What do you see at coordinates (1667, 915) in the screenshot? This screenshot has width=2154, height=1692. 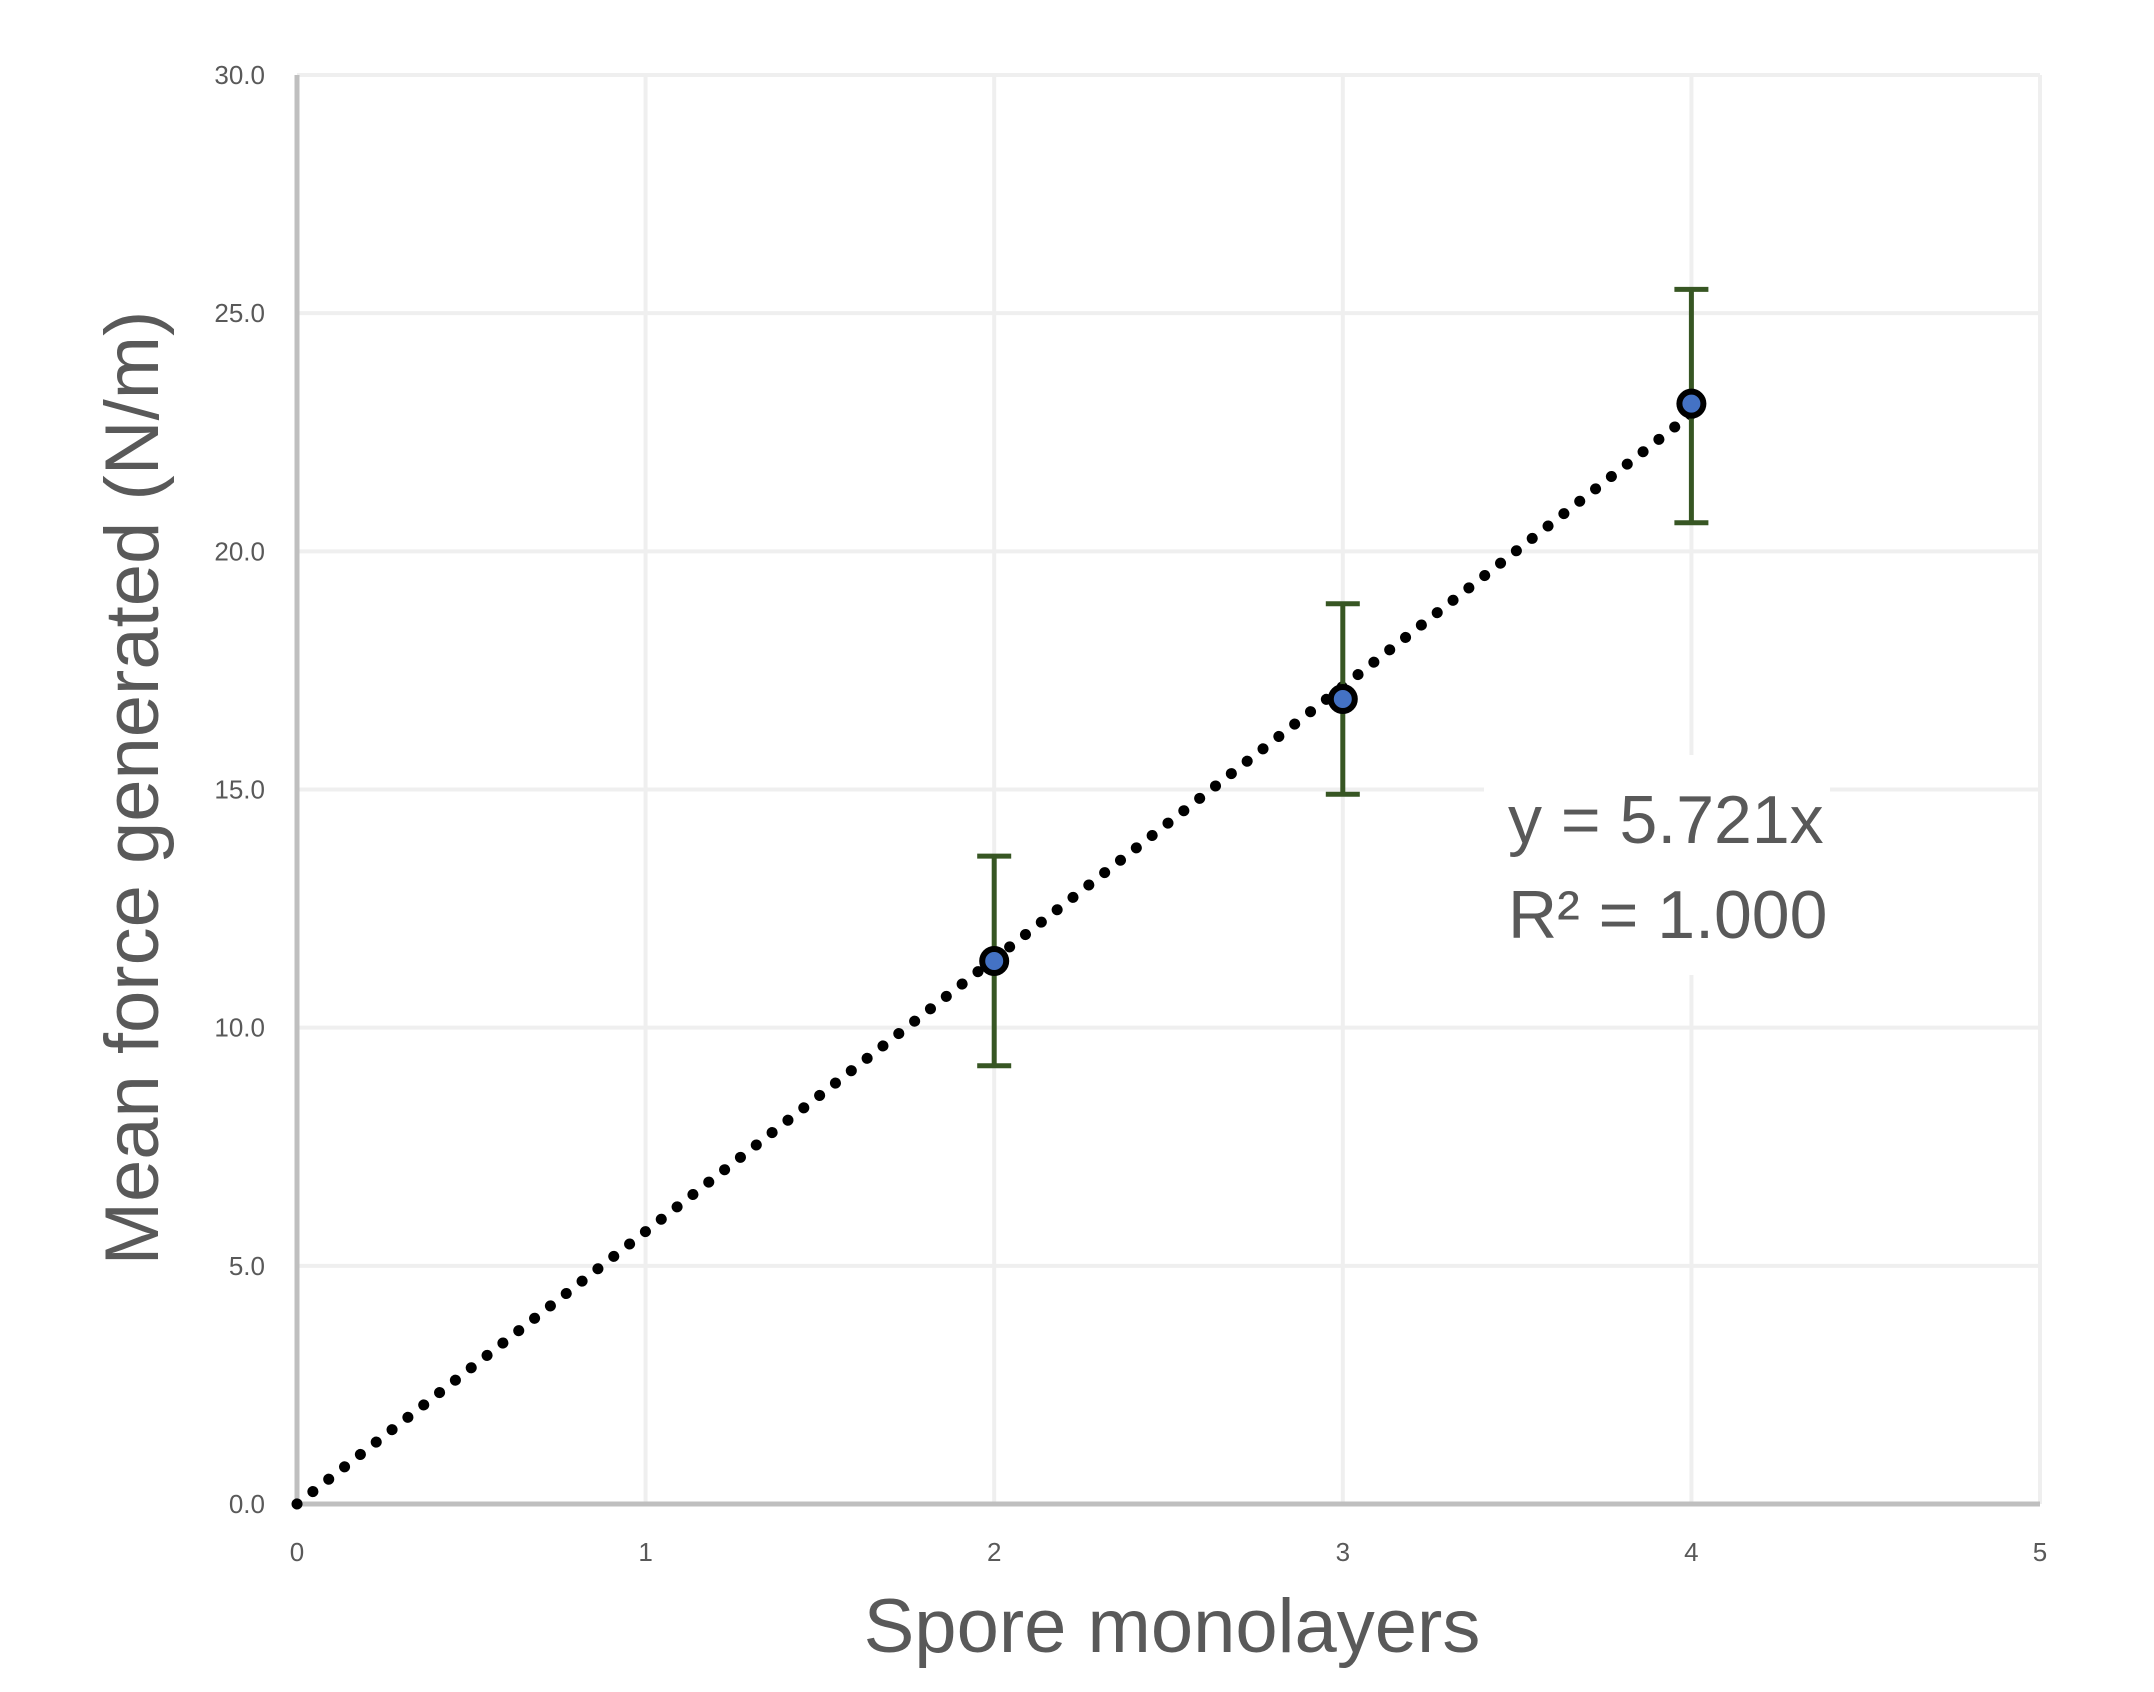 I see `trendline-r-squared: R² = 1.000` at bounding box center [1667, 915].